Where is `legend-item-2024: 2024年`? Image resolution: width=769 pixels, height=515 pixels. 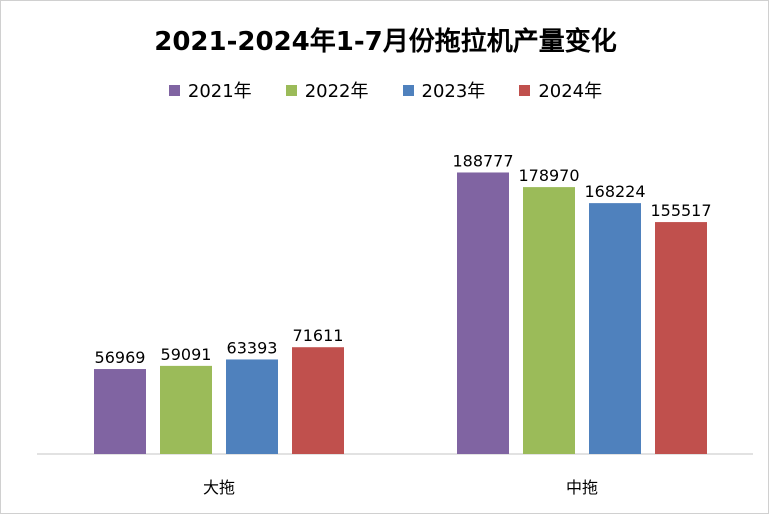
legend-item-2024: 2024年 is located at coordinates (560, 90).